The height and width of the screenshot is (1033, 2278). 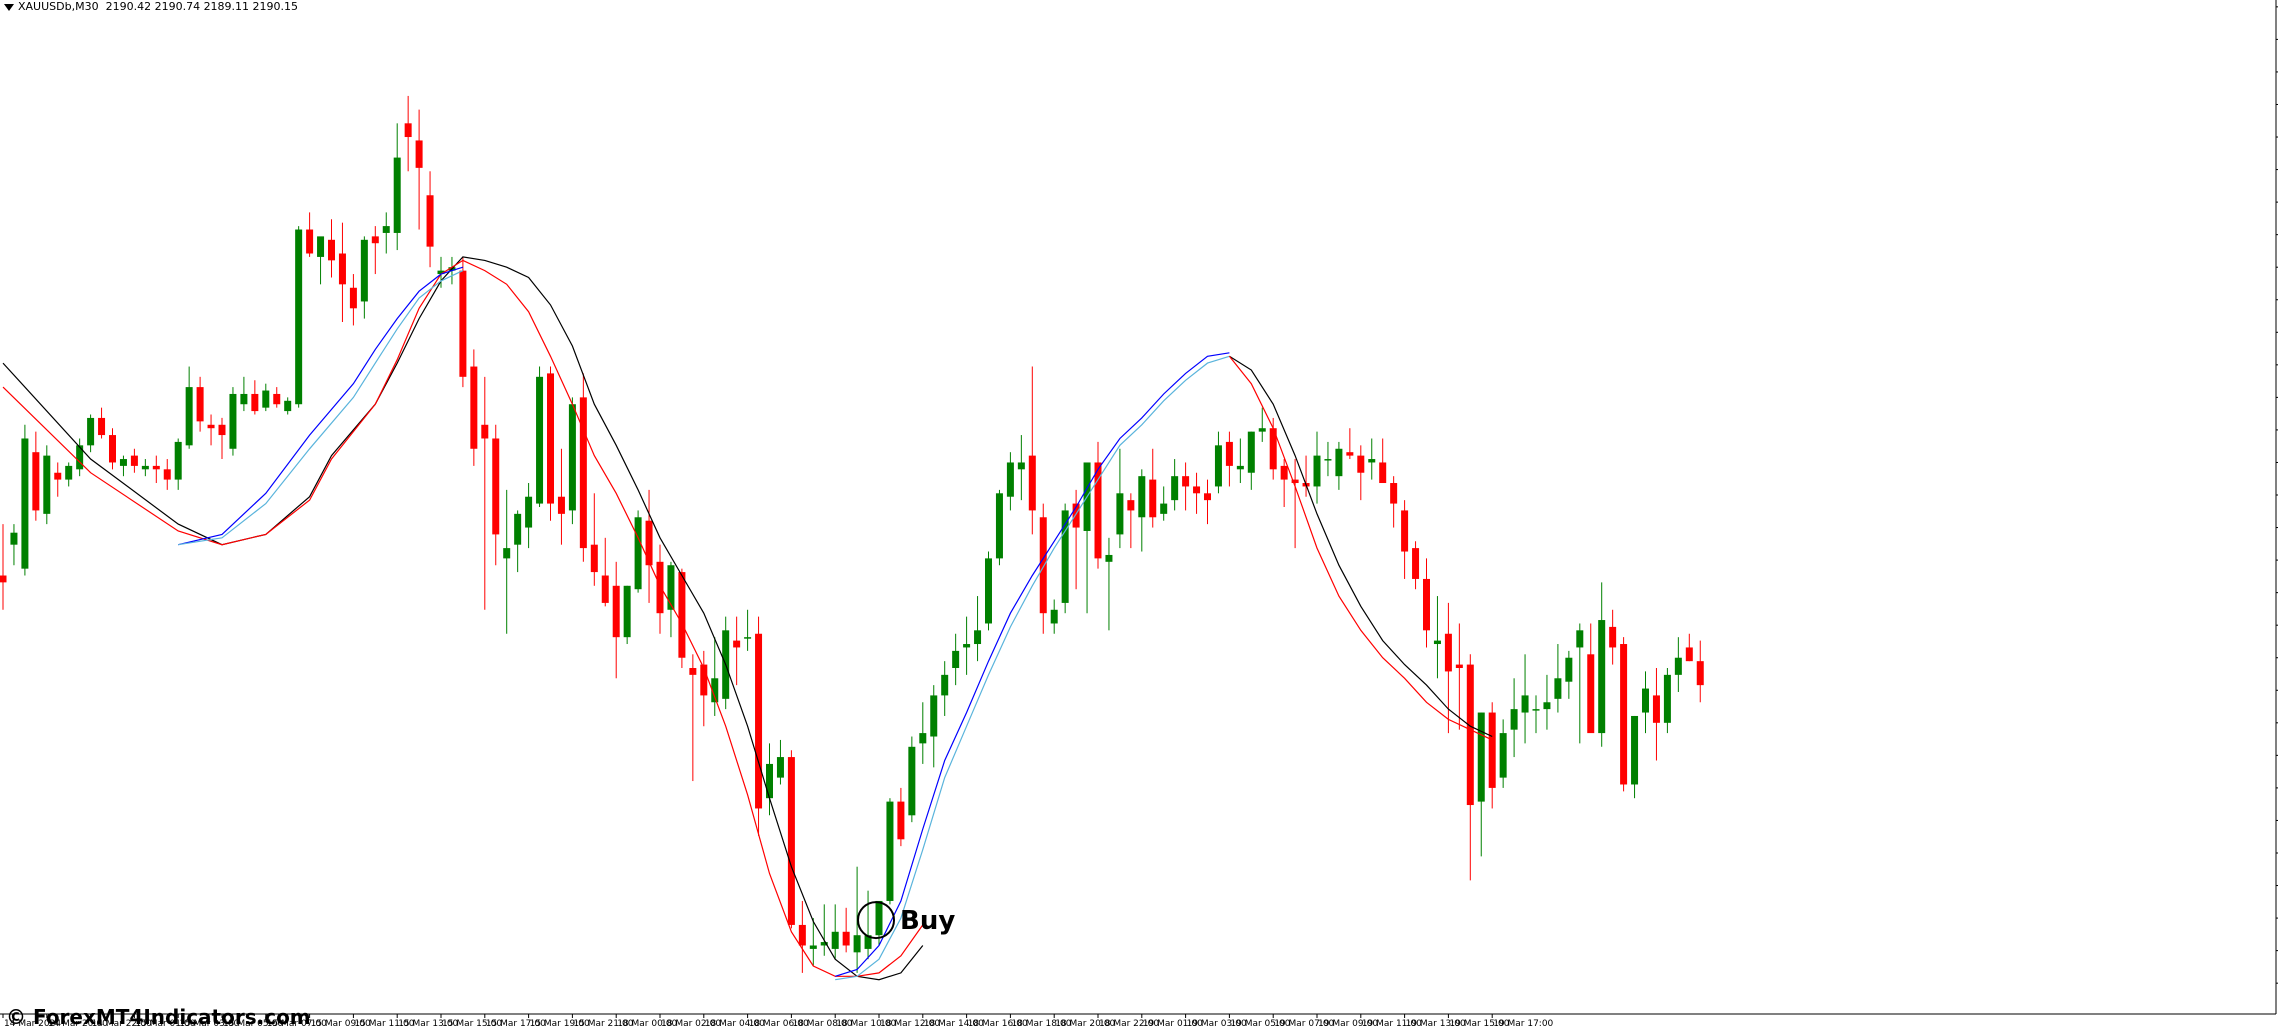 I want to click on time-tick-label: 18 Mar 20:00, so click(x=1085, y=1024).